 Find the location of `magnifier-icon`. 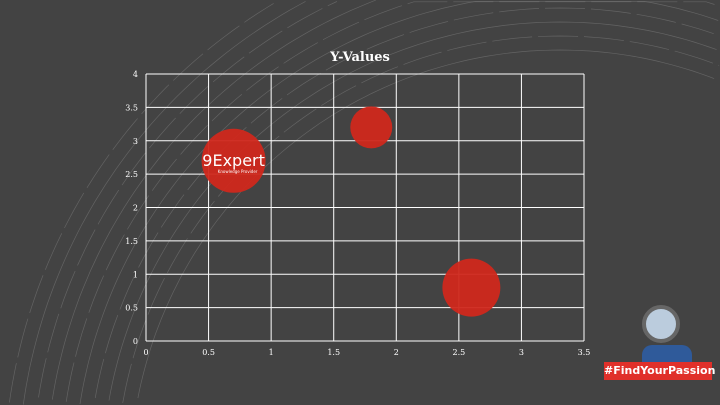

magnifier-icon is located at coordinates (661, 324).